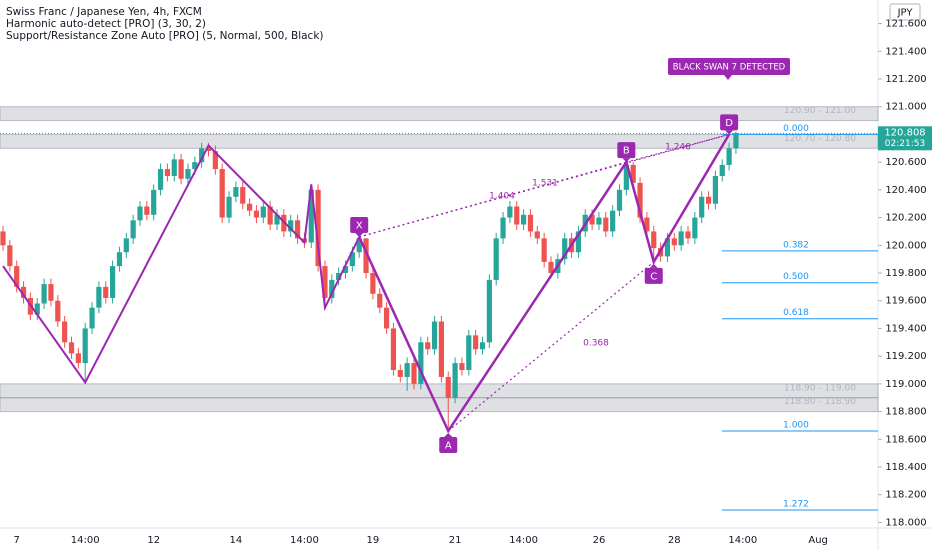 This screenshot has height=550, width=932. Describe the element at coordinates (796, 504) in the screenshot. I see `fib-label: 1.272` at that location.